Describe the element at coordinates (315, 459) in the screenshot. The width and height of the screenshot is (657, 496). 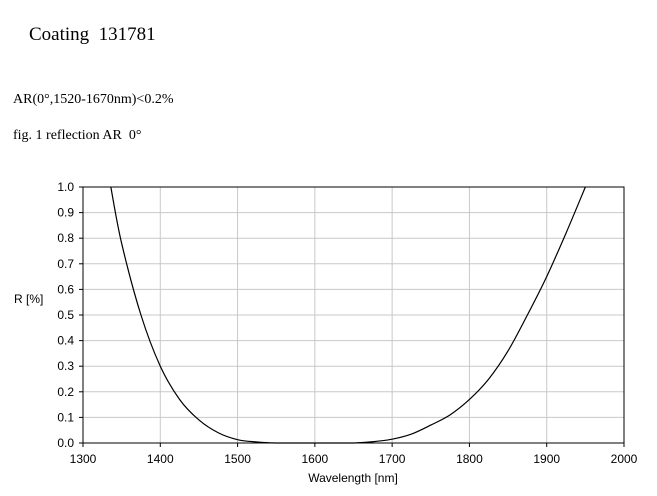
I see `x-tick-label: 1600` at that location.